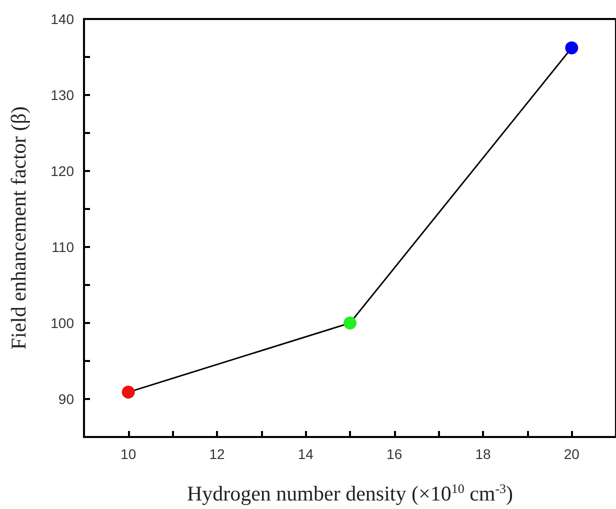  What do you see at coordinates (572, 454) in the screenshot?
I see `x-tick-label: 20` at bounding box center [572, 454].